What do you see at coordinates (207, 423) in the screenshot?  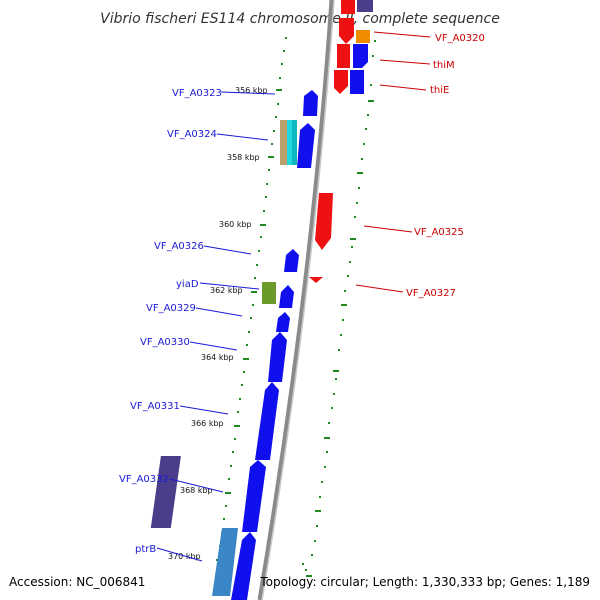 I see `tick-label: 366 kbp` at bounding box center [207, 423].